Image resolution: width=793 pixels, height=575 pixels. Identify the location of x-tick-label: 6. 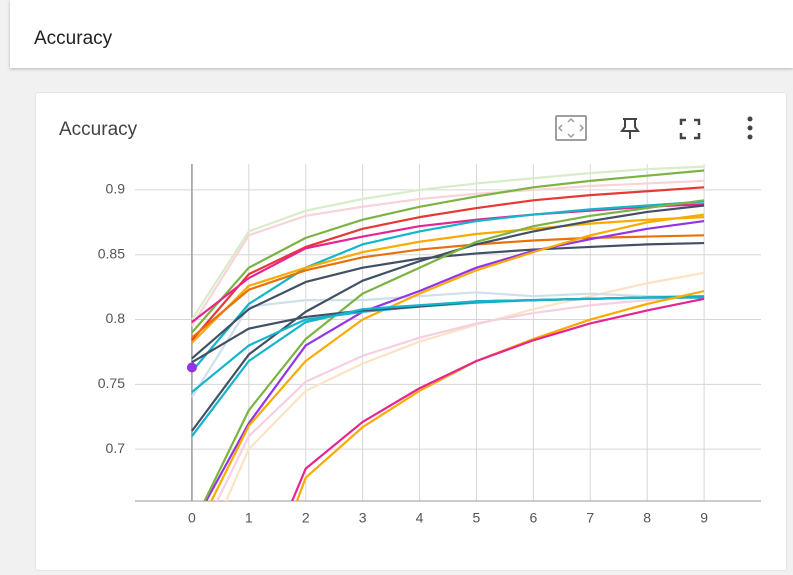
(533, 518).